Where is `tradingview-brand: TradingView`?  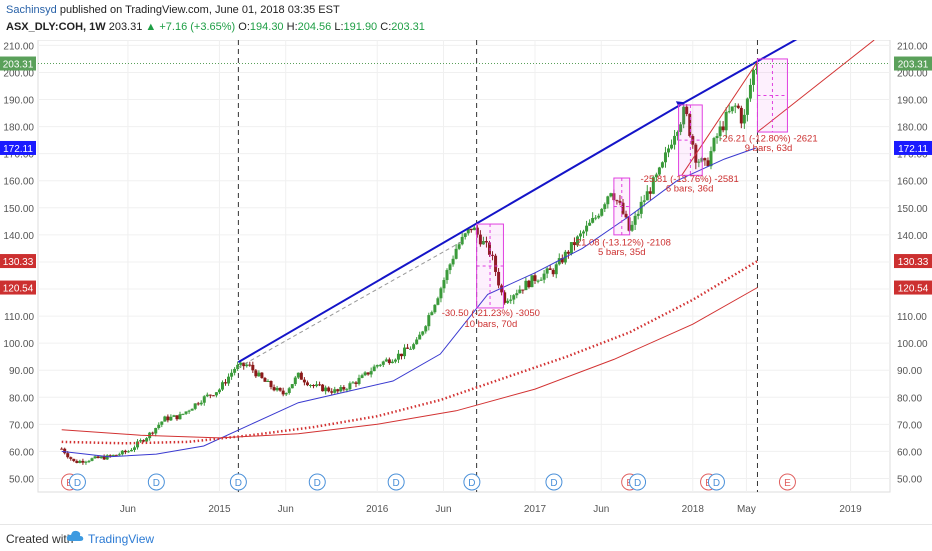 tradingview-brand: TradingView is located at coordinates (121, 539).